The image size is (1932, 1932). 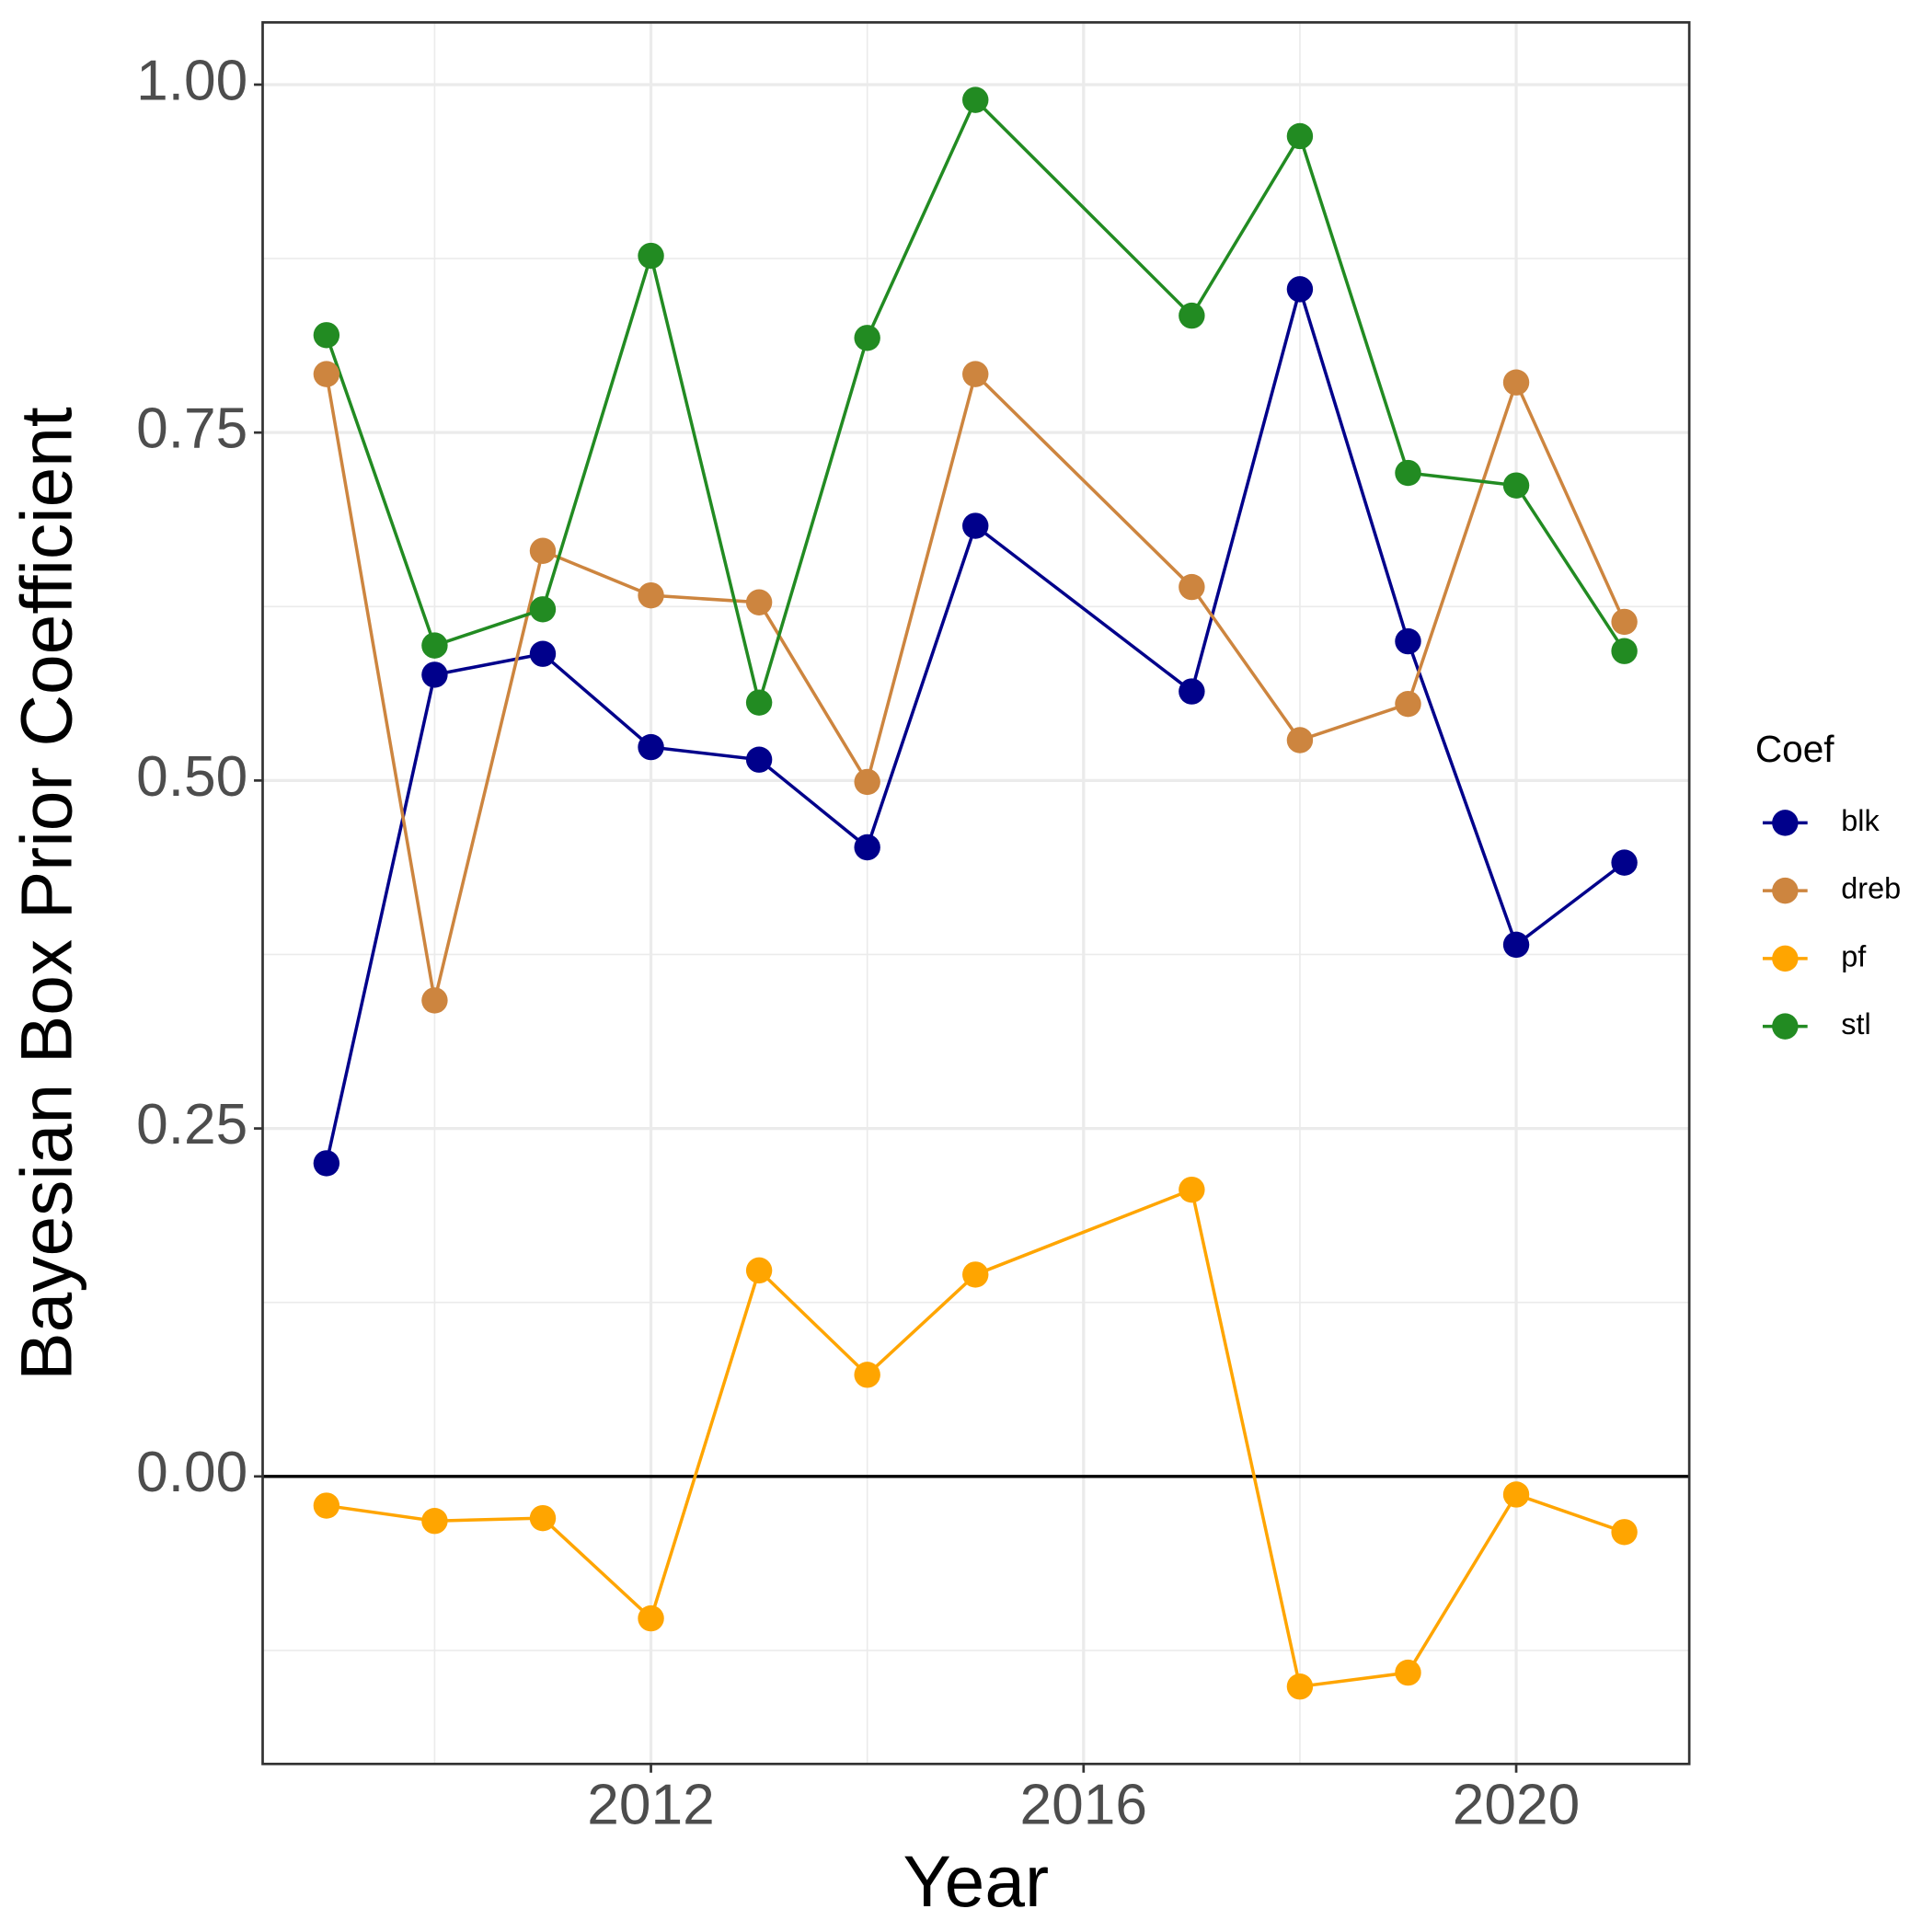 I want to click on legend-label: blk, so click(x=1860, y=820).